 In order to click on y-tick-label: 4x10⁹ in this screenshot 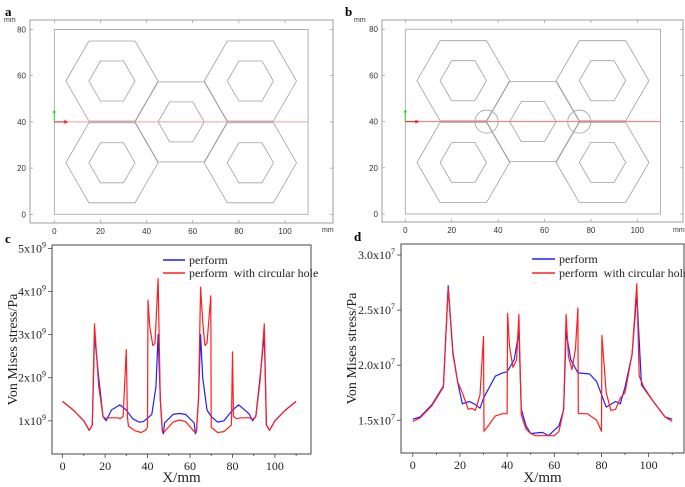, I will do `click(32, 291)`.